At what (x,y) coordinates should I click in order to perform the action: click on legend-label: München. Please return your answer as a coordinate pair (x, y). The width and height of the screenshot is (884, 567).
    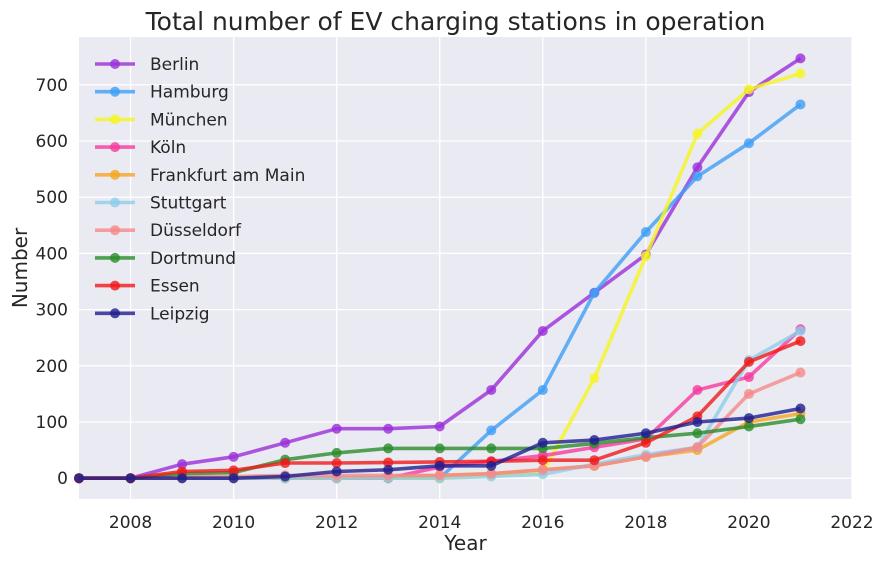
    Looking at the image, I should click on (189, 120).